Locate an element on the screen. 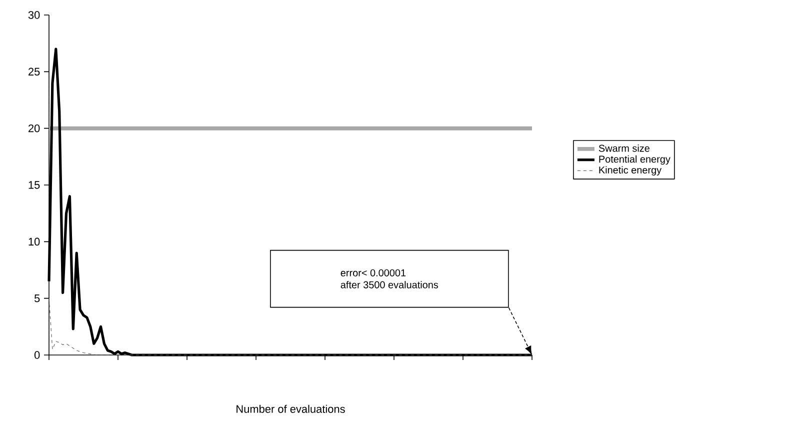  legend-label: Kinetic energy is located at coordinates (630, 171).